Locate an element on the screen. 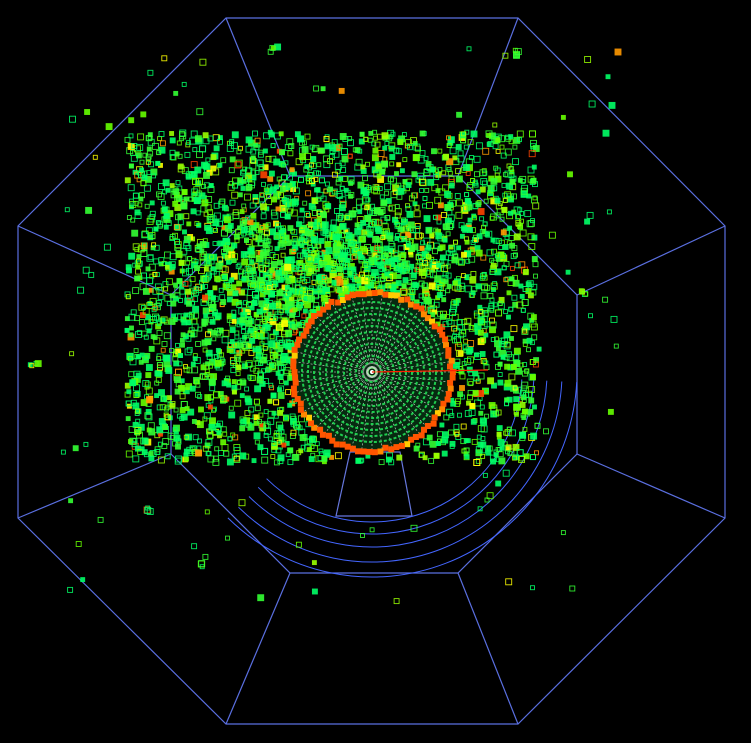  tracker-arc is located at coordinates (402, 480).